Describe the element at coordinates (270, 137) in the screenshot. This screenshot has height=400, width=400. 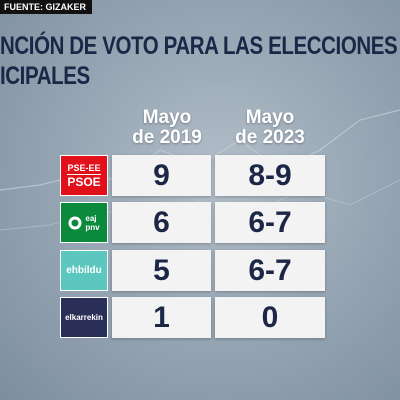
I see `column-header-line: de 2023` at that location.